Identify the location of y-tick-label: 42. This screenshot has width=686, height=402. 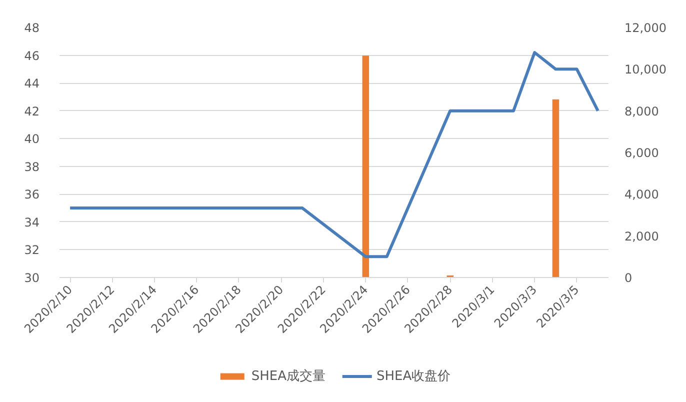
(32, 111).